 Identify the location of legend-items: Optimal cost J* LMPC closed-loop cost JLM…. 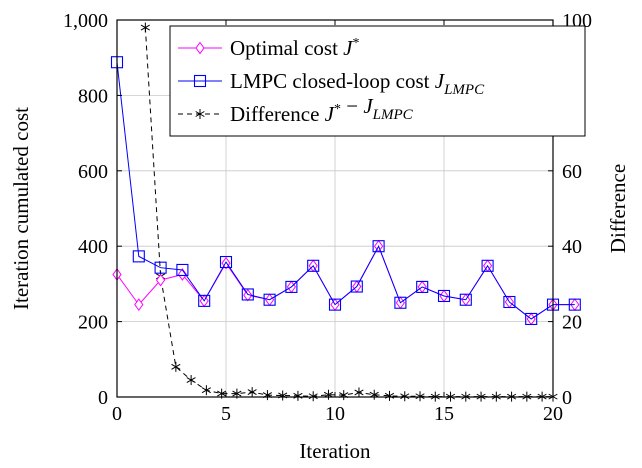
(331, 81).